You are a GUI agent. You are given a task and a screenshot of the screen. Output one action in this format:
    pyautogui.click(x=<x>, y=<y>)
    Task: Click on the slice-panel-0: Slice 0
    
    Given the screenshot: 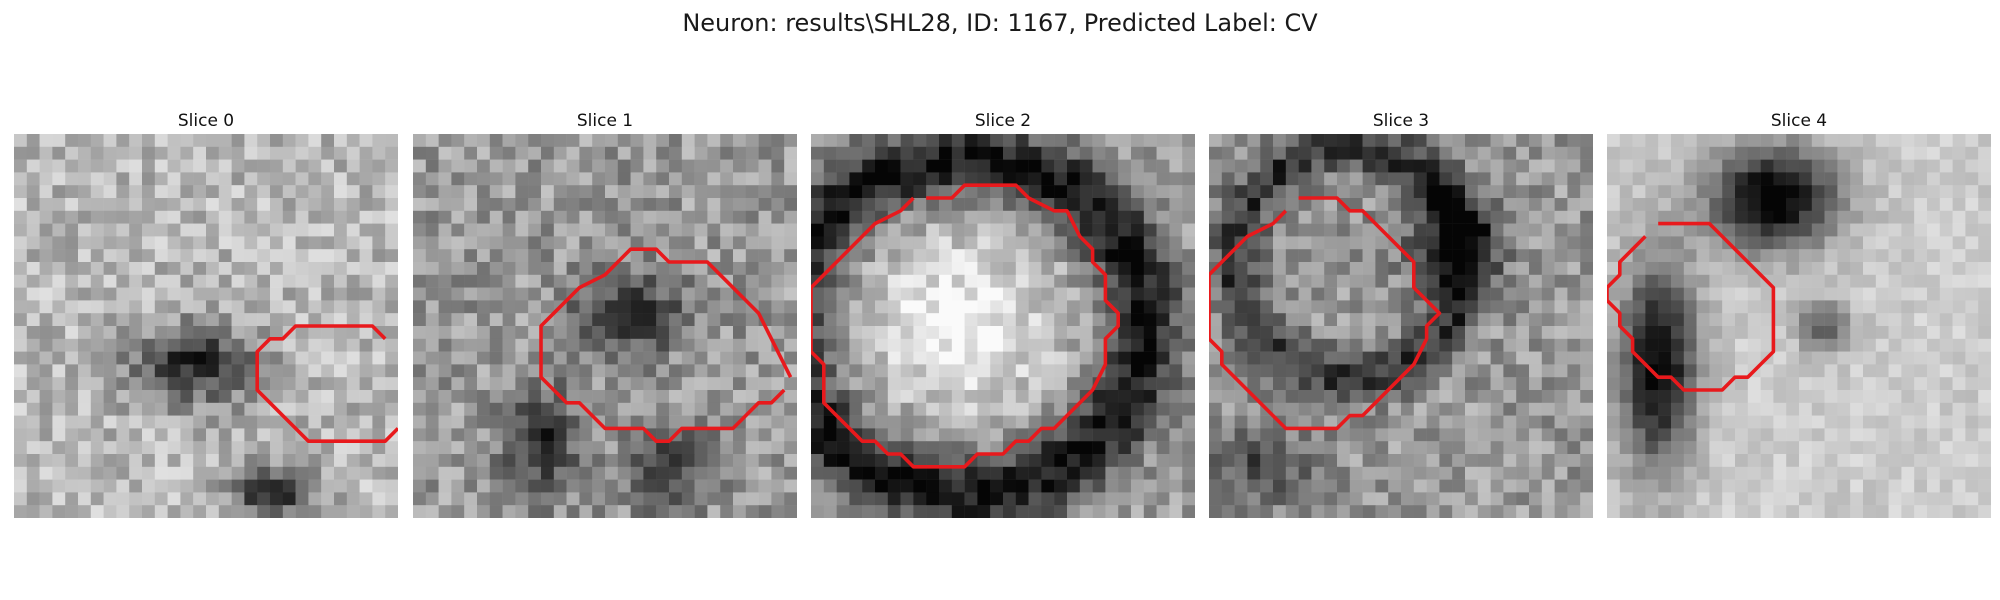 What is the action you would take?
    pyautogui.click(x=206, y=313)
    